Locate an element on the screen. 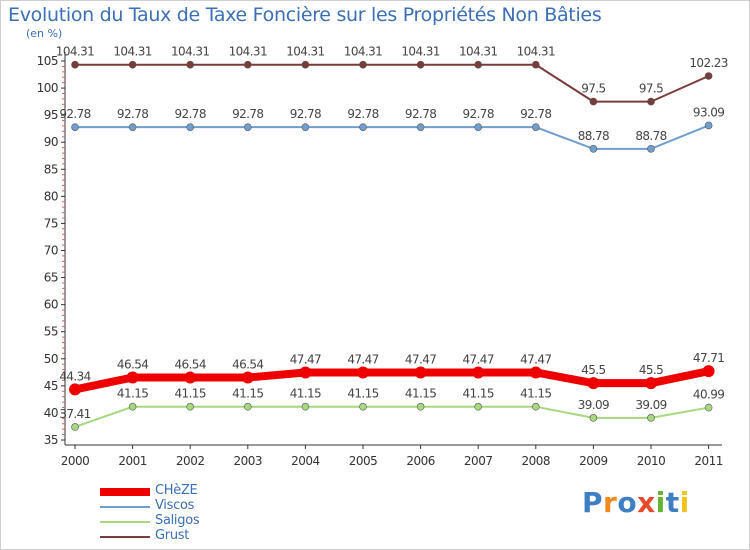 Image resolution: width=750 pixels, height=550 pixels. series-line-grust is located at coordinates (392, 83).